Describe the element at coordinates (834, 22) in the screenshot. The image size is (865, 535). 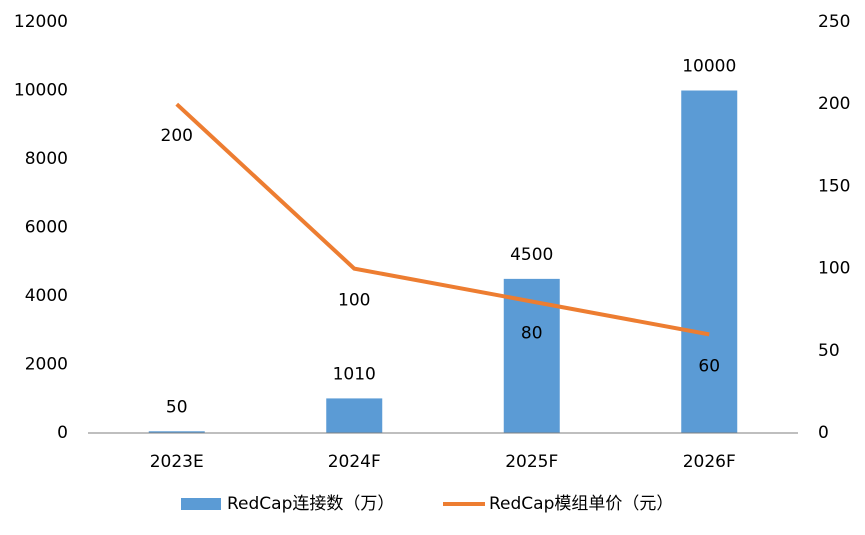
I see `y2-tick-label: 250` at that location.